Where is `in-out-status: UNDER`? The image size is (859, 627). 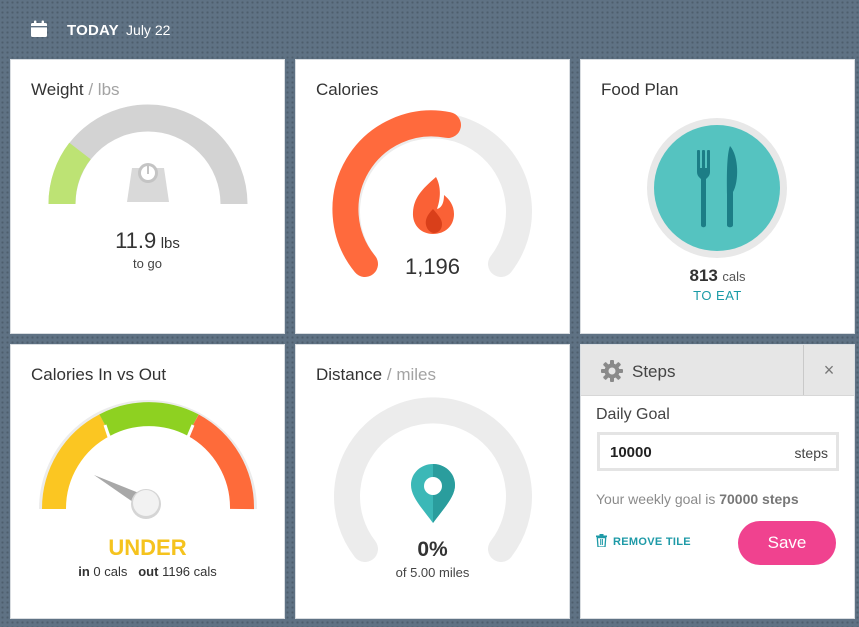
in-out-status: UNDER is located at coordinates (147, 547).